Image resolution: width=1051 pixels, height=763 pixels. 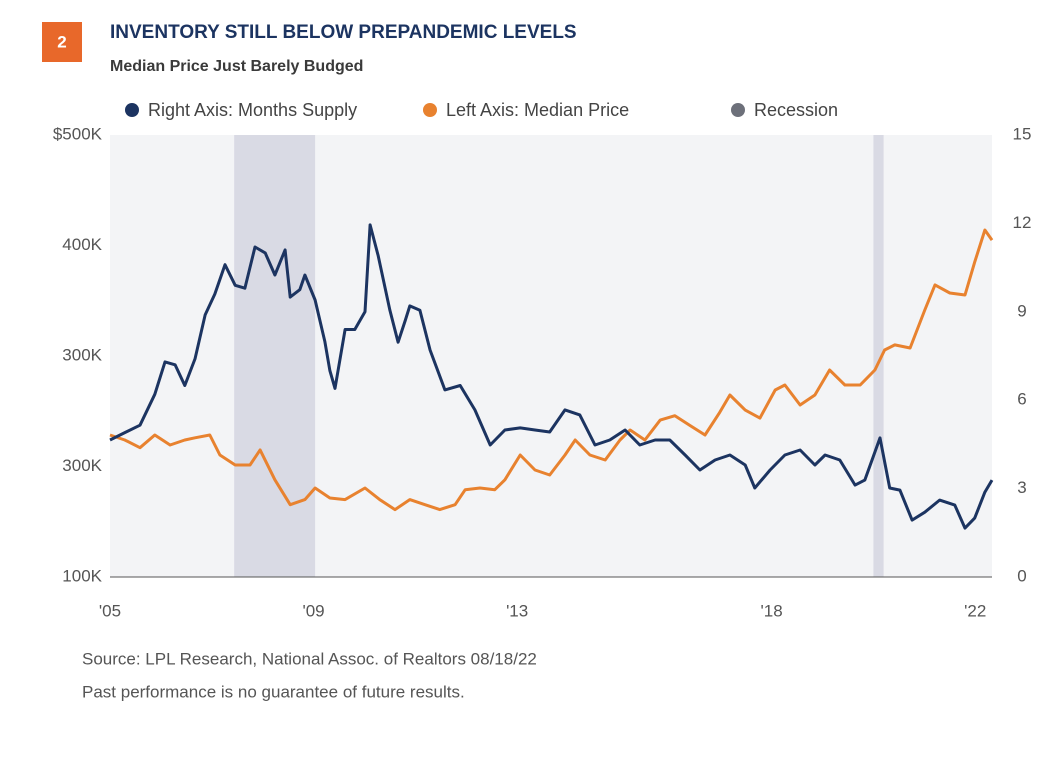 I want to click on x-tick-label: '05, so click(x=110, y=610).